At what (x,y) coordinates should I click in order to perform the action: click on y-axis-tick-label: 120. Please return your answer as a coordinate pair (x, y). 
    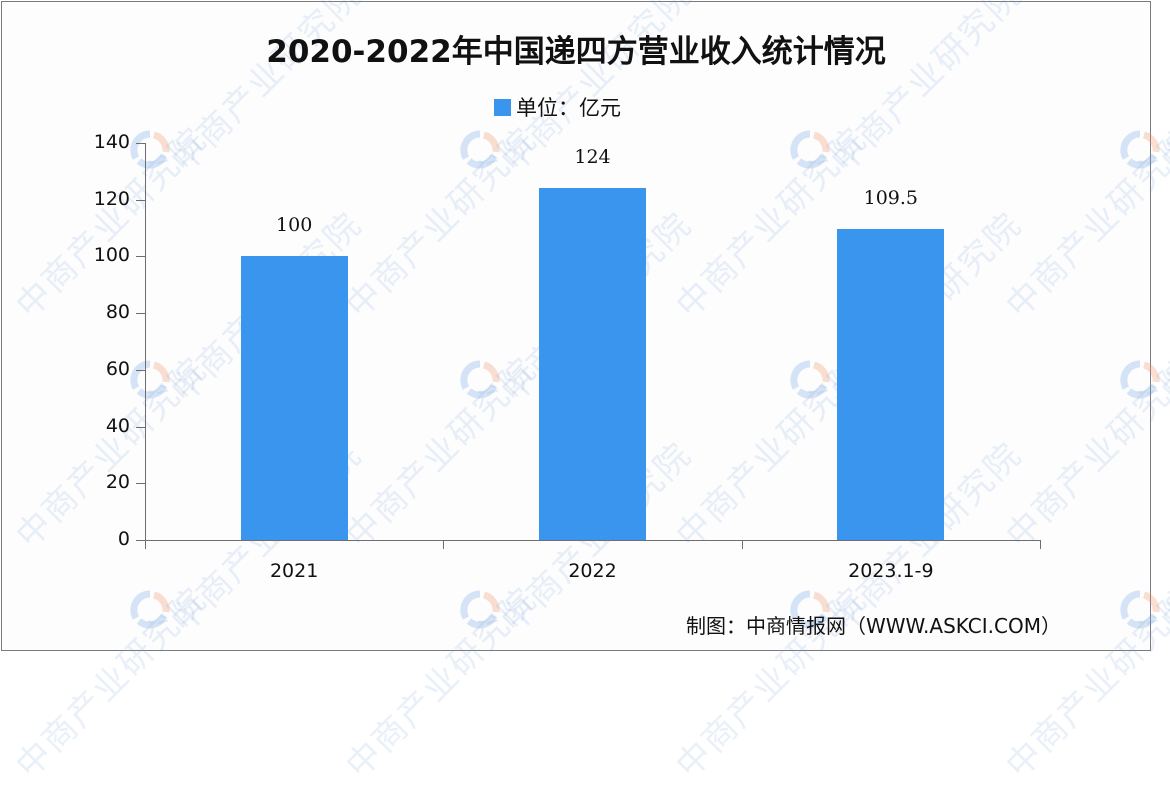
    Looking at the image, I should click on (111, 198).